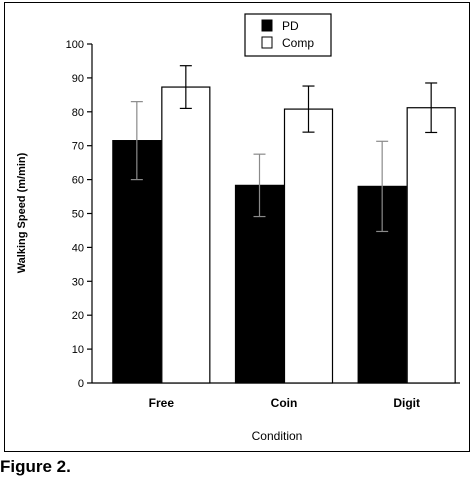  Describe the element at coordinates (78, 282) in the screenshot. I see `y-tick-label: 30` at that location.